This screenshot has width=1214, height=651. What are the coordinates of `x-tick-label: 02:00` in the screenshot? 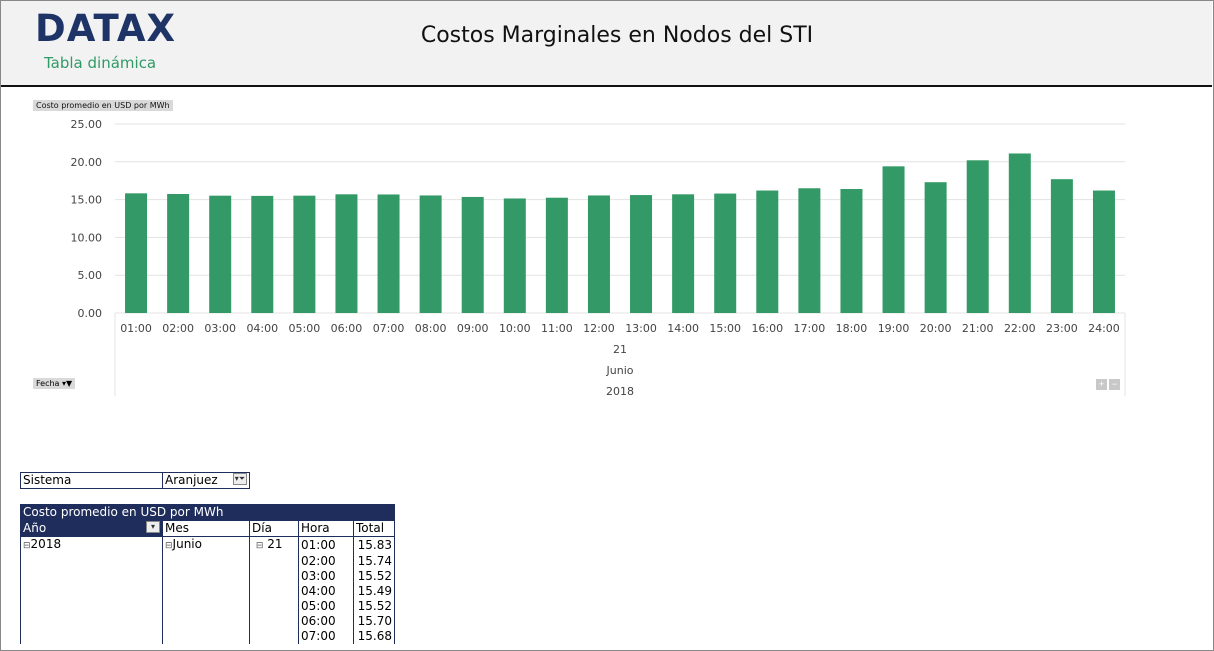 It's located at (178, 328).